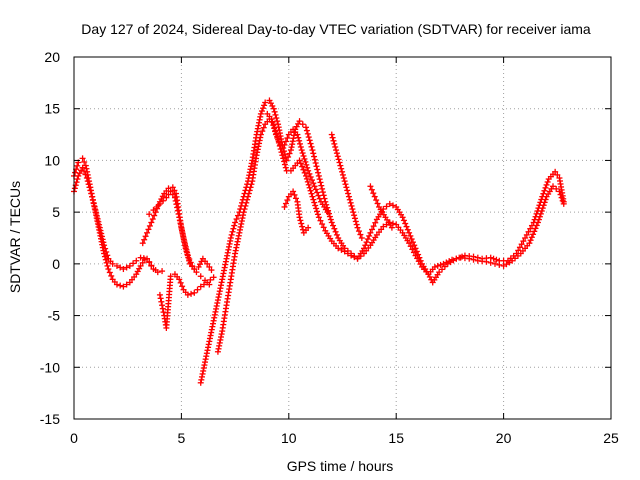 This screenshot has width=640, height=480. What do you see at coordinates (50, 419) in the screenshot?
I see `y-tick-label: -15` at bounding box center [50, 419].